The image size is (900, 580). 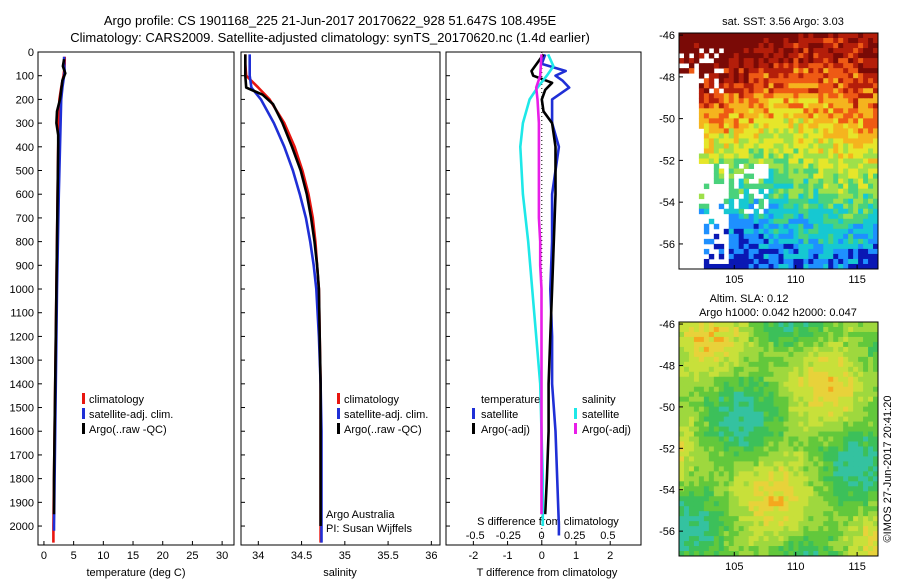 I want to click on depth-tick-label: 1900, so click(x=22, y=503).